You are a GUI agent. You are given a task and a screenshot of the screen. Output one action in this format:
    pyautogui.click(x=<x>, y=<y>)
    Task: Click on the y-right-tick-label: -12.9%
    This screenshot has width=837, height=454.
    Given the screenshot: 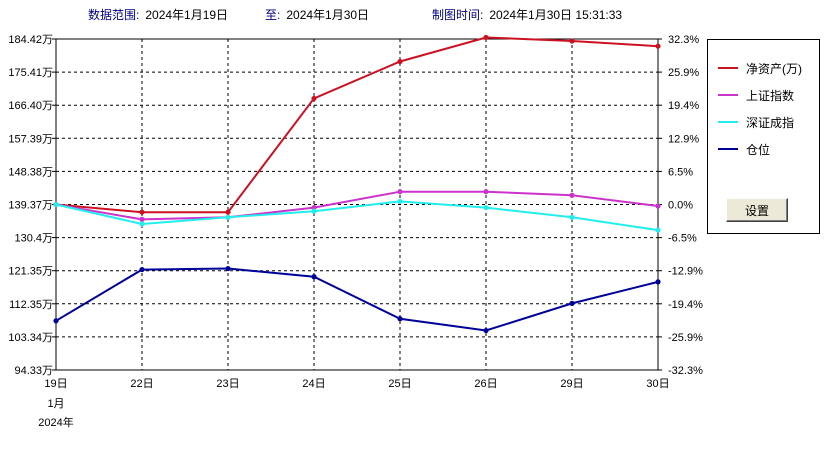 What is the action you would take?
    pyautogui.click(x=685, y=272)
    